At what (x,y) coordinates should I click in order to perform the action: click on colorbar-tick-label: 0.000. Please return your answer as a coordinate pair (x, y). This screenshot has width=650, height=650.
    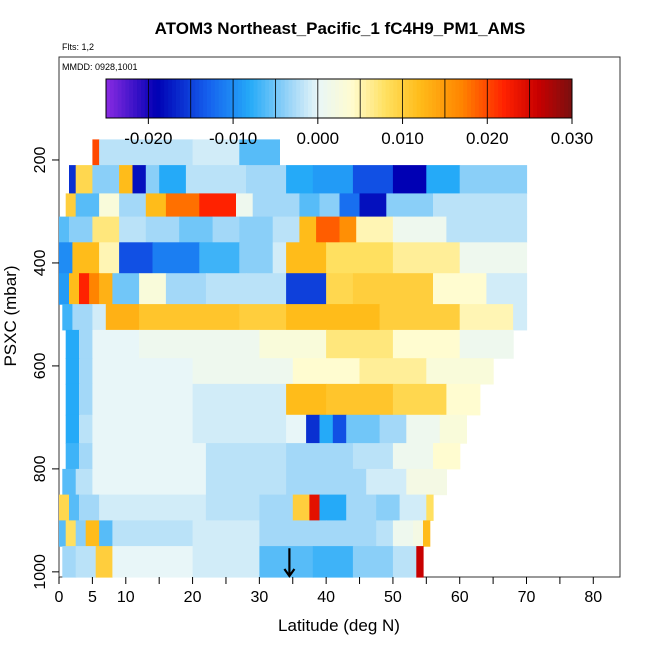
    Looking at the image, I should click on (318, 138).